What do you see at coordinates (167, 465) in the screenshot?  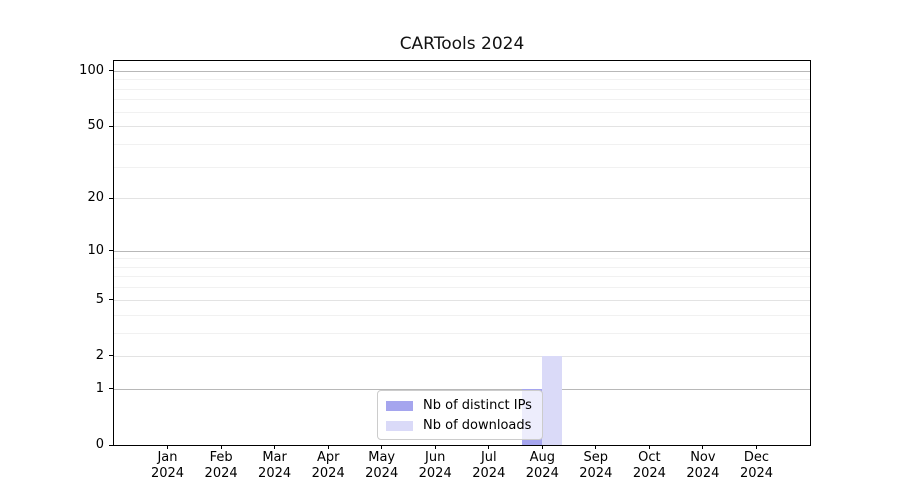 I see `x-tick-label: Jan 2024` at bounding box center [167, 465].